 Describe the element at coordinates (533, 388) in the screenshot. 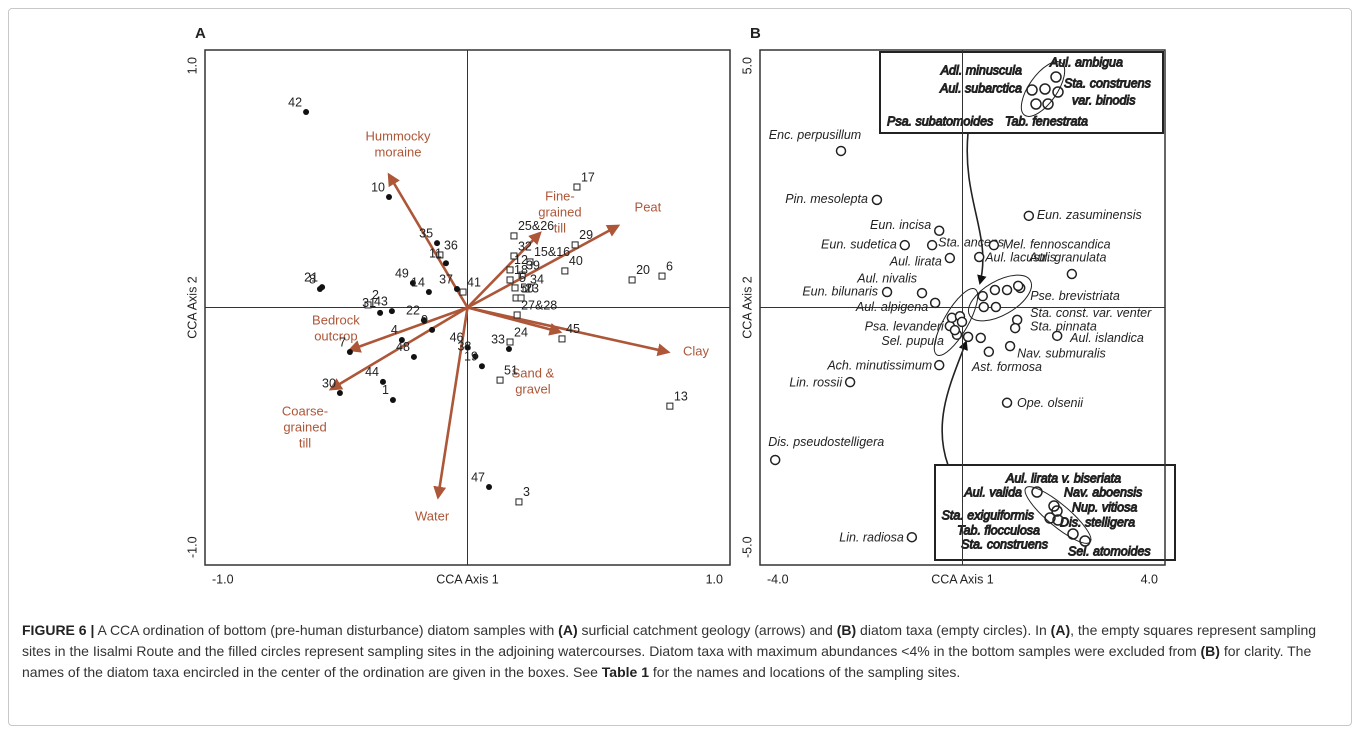

I see `arrow-label: gravel` at that location.